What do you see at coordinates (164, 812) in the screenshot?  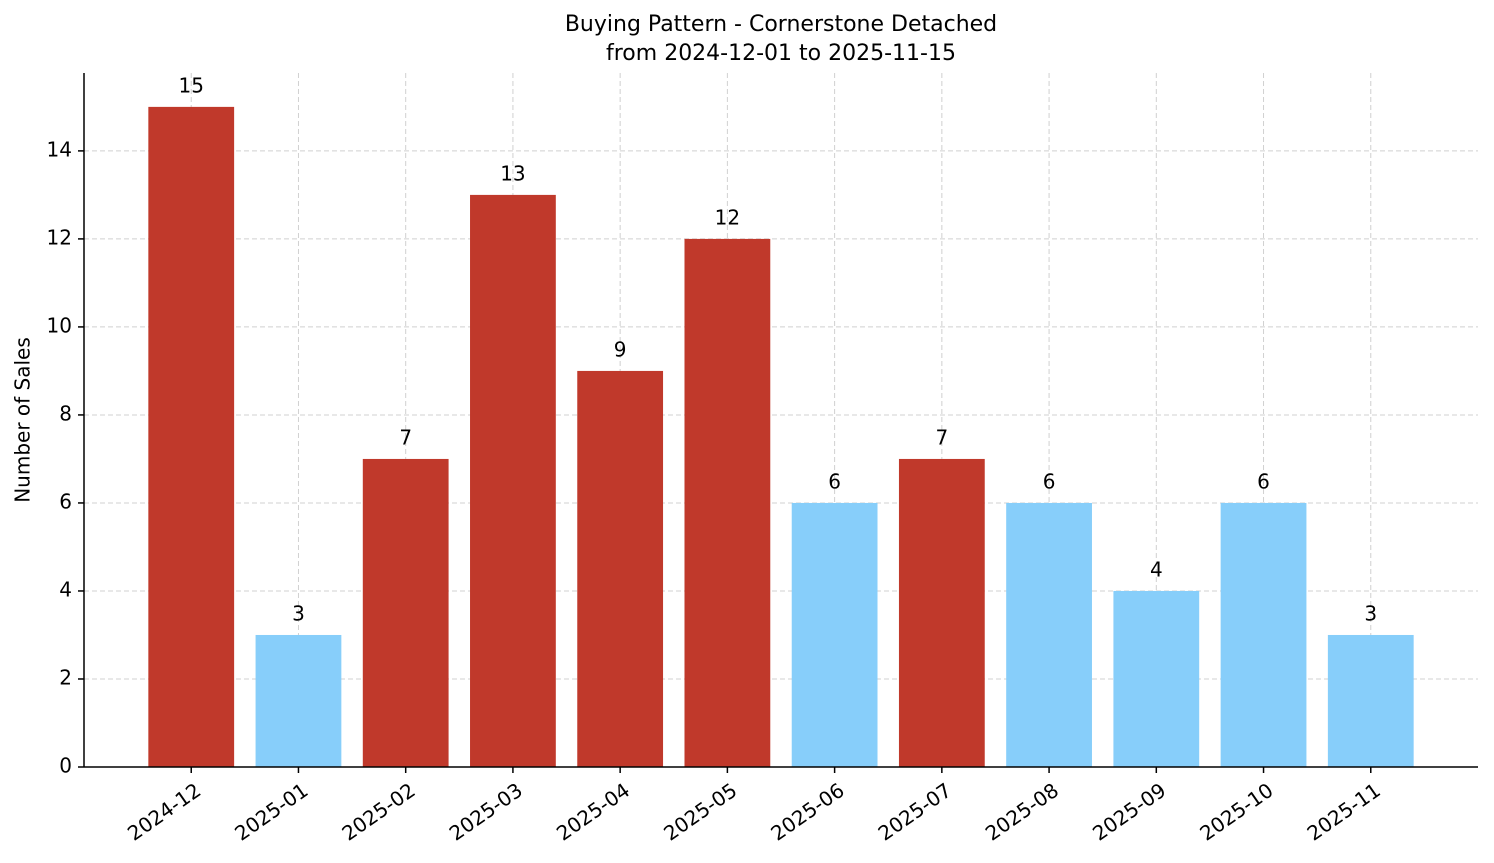 I see `x-tick-label: 2024-12` at bounding box center [164, 812].